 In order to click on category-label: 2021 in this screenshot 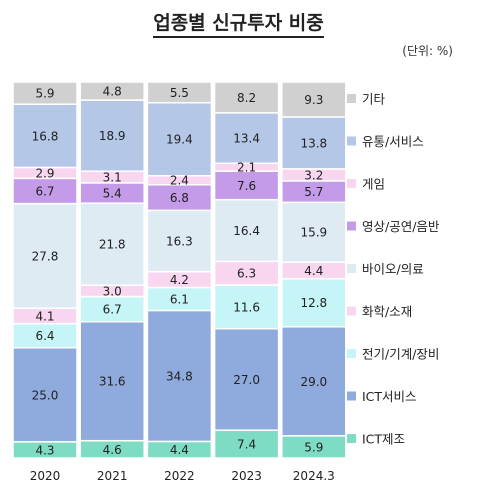, I will do `click(112, 476)`.